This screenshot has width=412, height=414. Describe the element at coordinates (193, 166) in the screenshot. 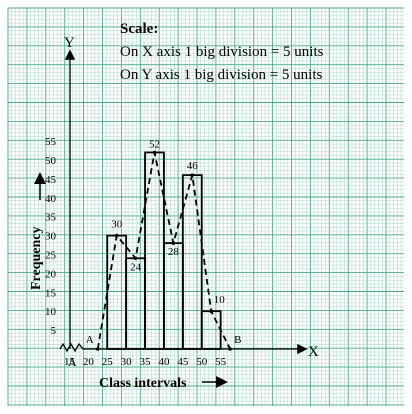

I see `data-label: 46` at that location.